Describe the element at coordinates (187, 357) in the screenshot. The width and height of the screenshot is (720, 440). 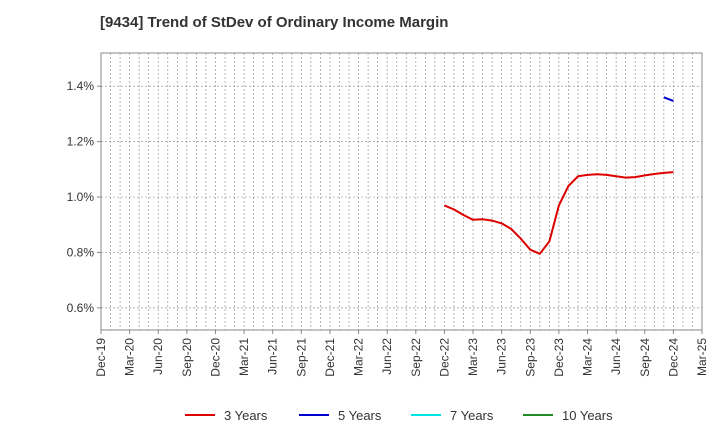
I see `x-tick-label: Sep-20` at that location.